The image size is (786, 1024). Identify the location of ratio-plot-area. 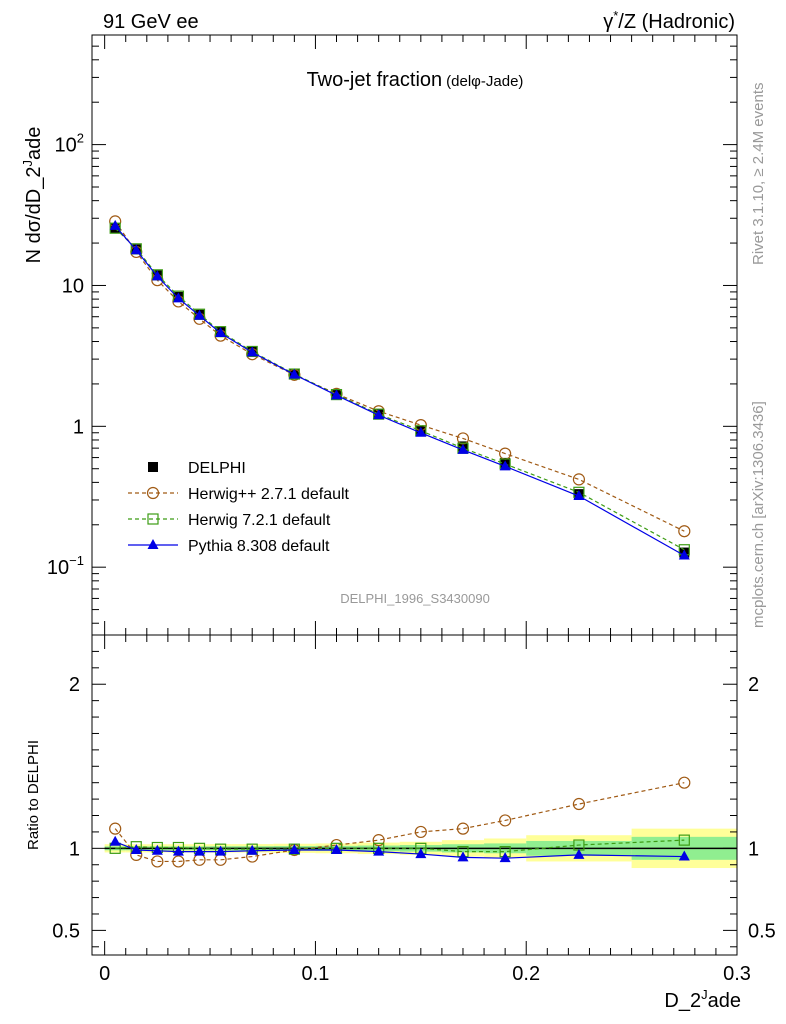
(420, 822).